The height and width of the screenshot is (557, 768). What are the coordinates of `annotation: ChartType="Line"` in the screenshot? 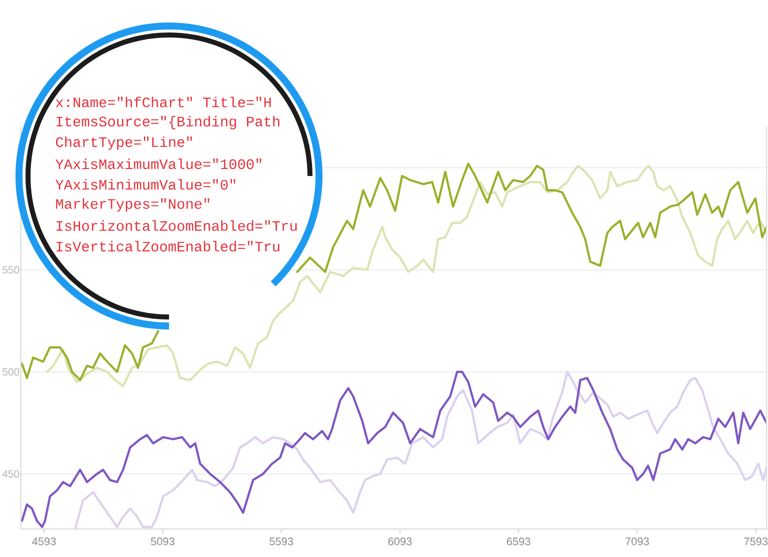 It's located at (124, 143).